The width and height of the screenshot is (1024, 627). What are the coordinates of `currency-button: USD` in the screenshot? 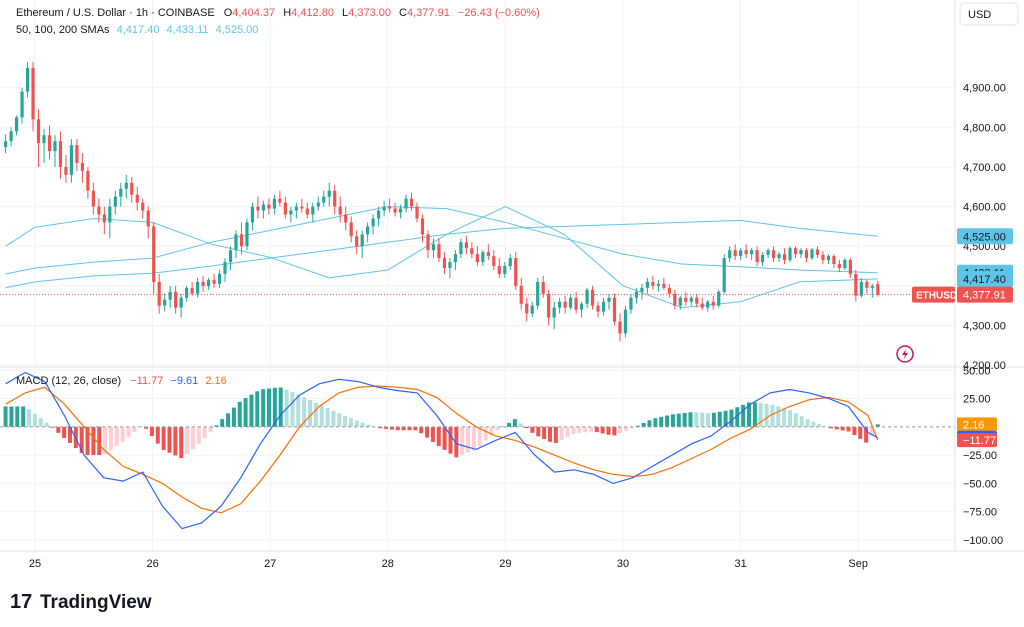 It's located at (989, 14).